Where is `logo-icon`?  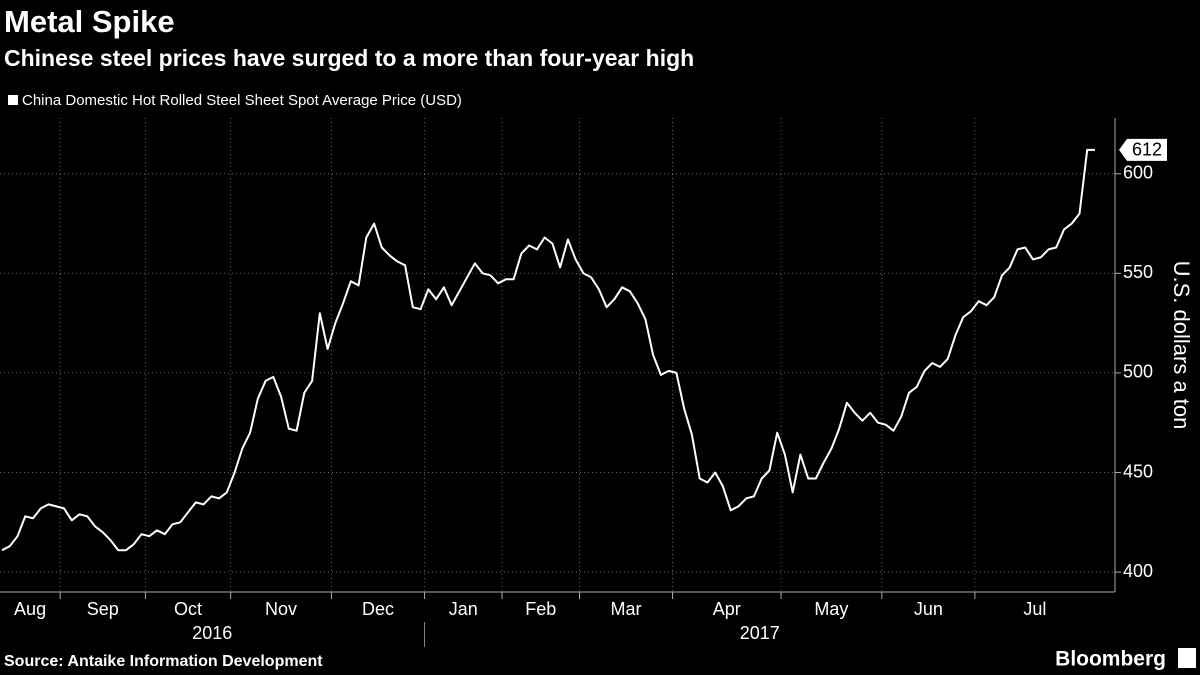
logo-icon is located at coordinates (1187, 658).